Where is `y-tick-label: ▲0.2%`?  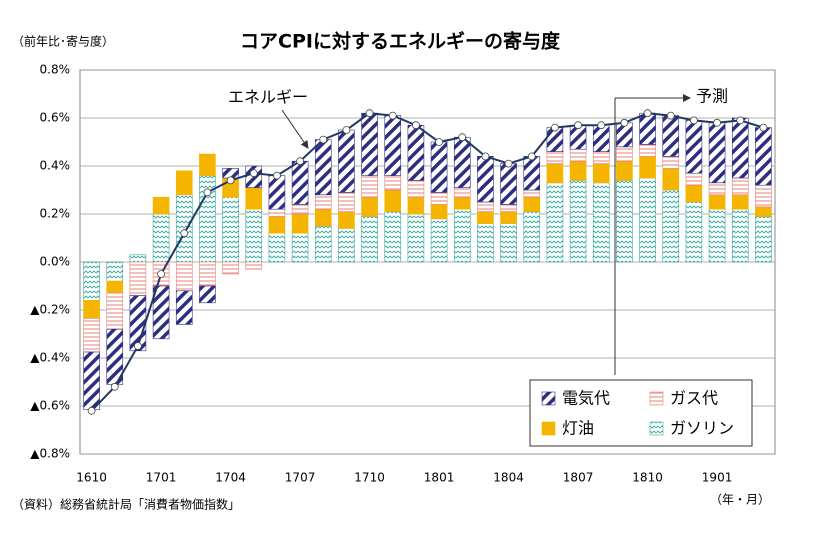
y-tick-label: ▲0.2% is located at coordinates (50, 310).